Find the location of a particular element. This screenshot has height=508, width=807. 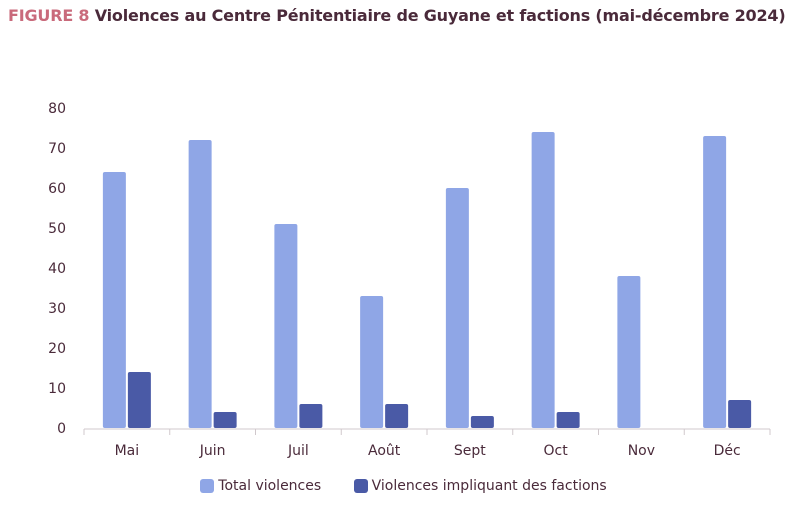

y-tick-label: 40 is located at coordinates (57, 269).